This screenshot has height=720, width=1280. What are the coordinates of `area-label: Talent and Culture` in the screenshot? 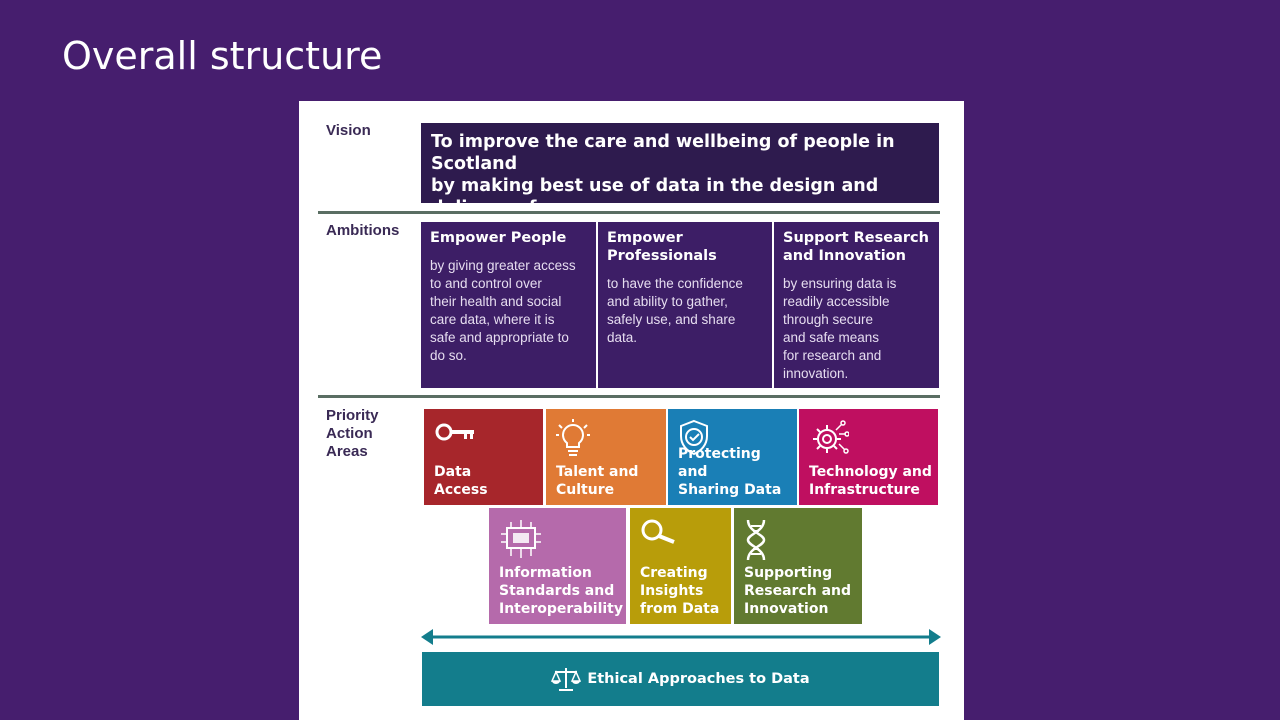 It's located at (597, 481).